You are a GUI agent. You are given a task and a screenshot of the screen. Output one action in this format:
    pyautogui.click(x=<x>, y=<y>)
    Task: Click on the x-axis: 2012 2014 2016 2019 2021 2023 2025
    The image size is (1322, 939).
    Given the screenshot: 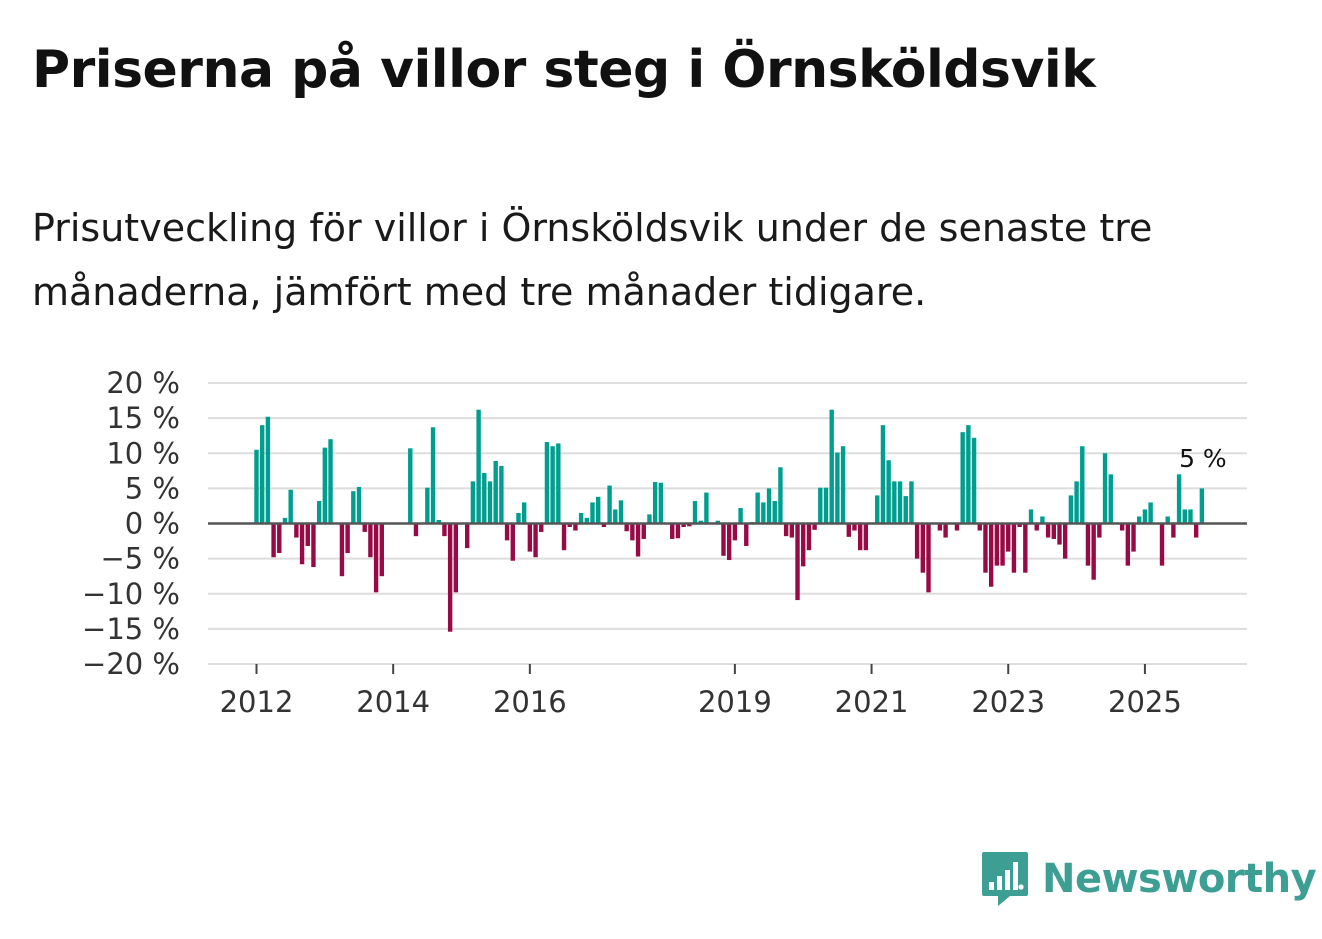 What is the action you would take?
    pyautogui.click(x=701, y=691)
    